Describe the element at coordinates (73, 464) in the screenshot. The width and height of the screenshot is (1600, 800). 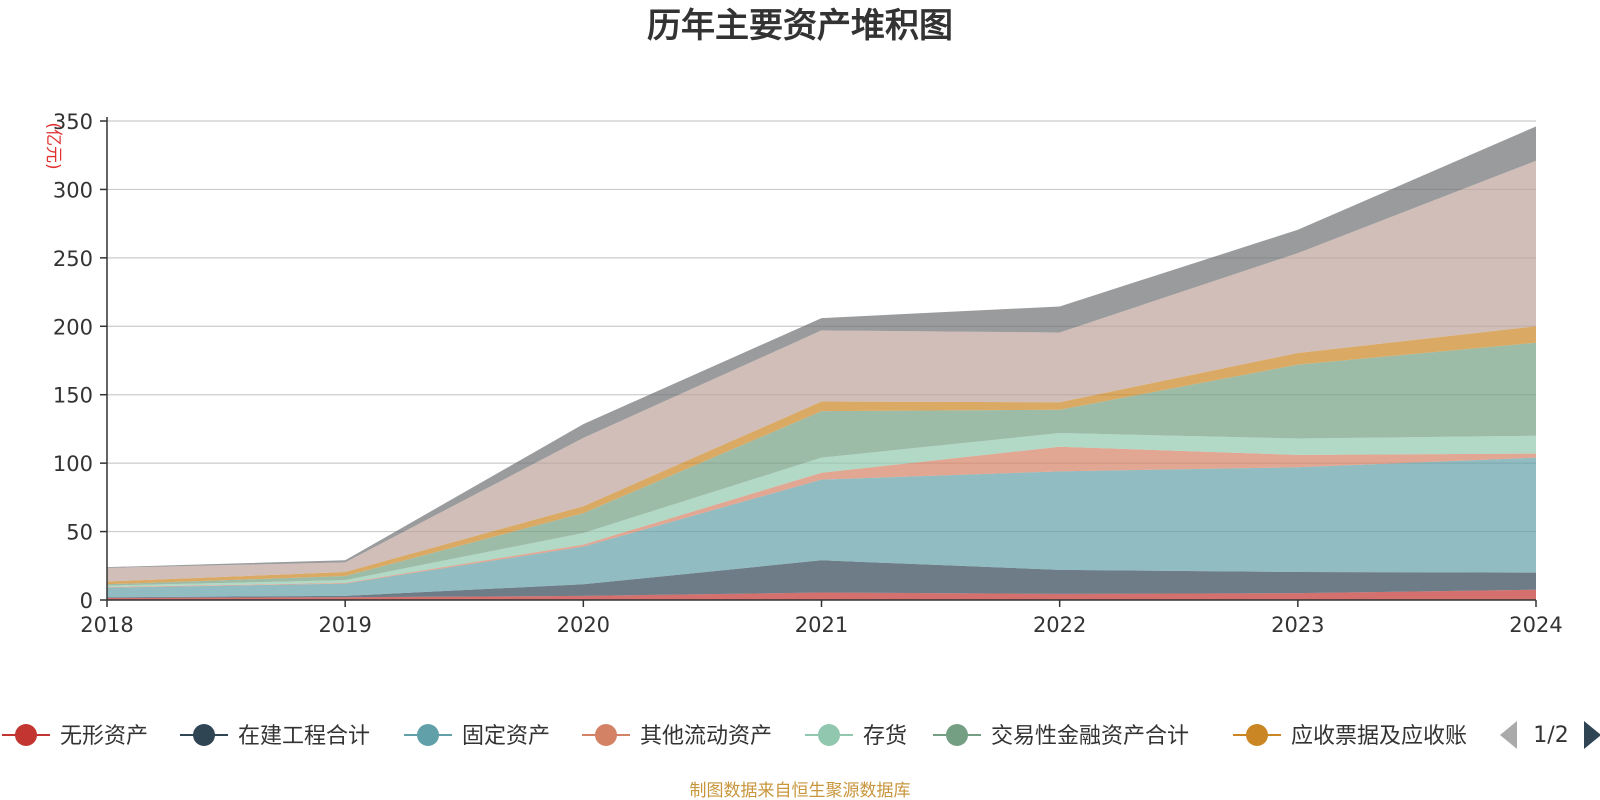
I see `y-tick-label: 100` at that location.